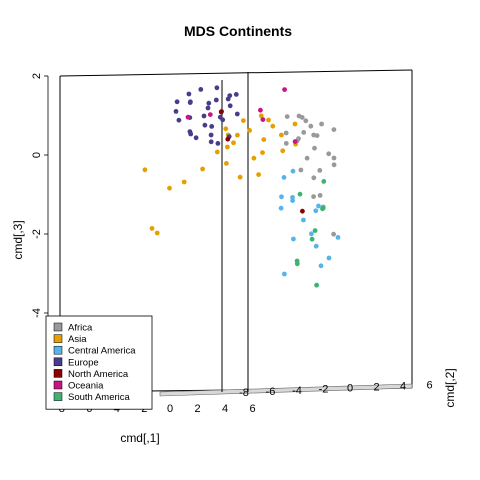  What do you see at coordinates (238, 31) in the screenshot?
I see `chart-title: MDS Continents` at bounding box center [238, 31].